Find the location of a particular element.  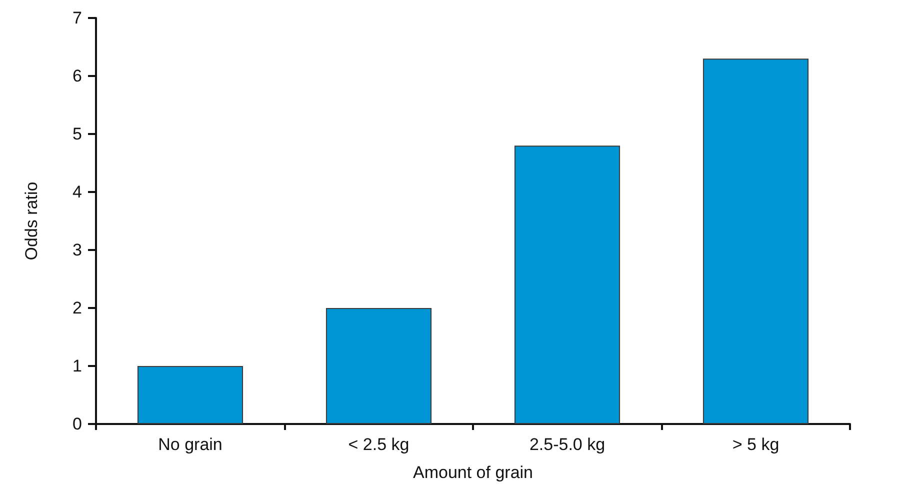

y-tick-label: 5 is located at coordinates (77, 134).